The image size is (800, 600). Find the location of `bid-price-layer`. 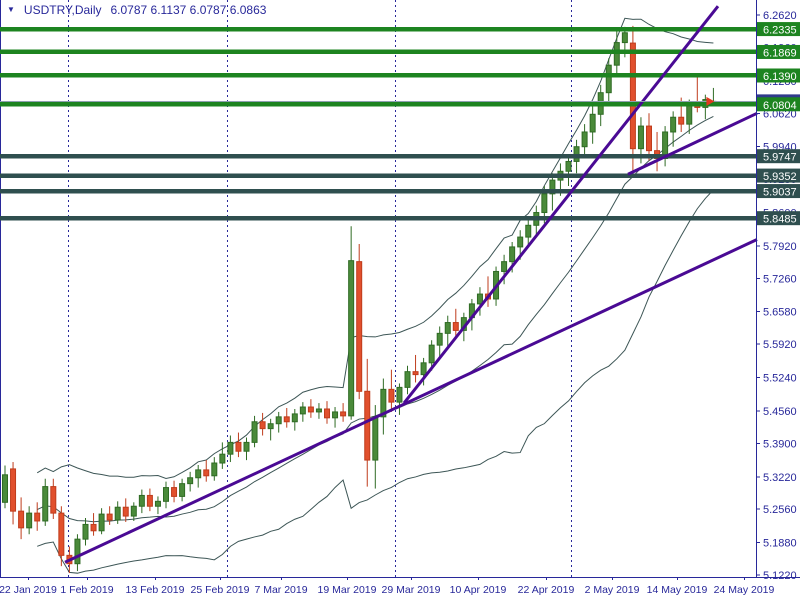

bid-price-layer is located at coordinates (378, 101).